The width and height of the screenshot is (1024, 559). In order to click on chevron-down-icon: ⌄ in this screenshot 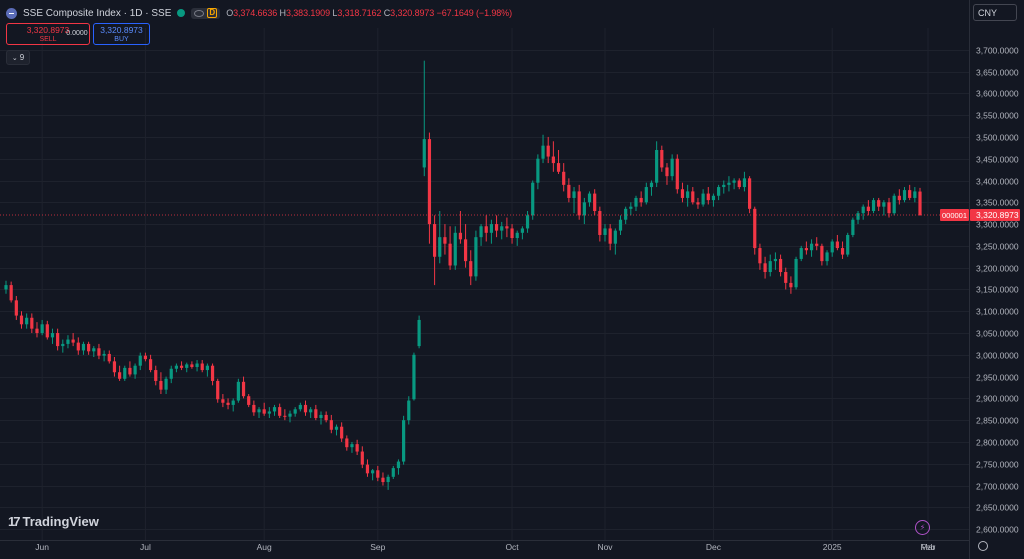, I will do `click(14, 58)`.